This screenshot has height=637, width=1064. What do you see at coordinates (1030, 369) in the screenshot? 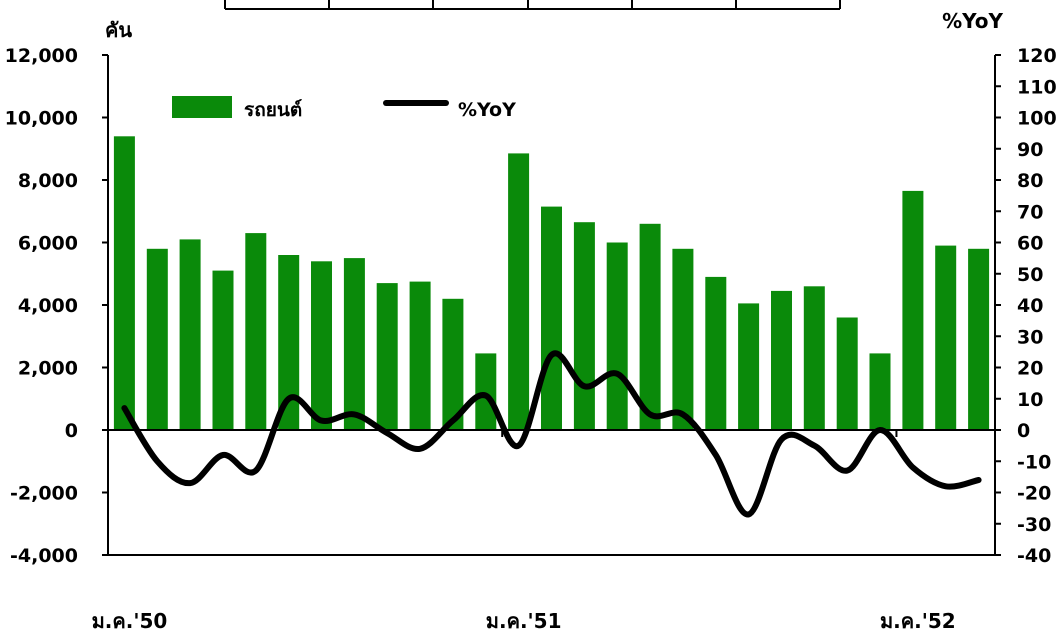
I see `right-tick-label: 20` at bounding box center [1030, 369].